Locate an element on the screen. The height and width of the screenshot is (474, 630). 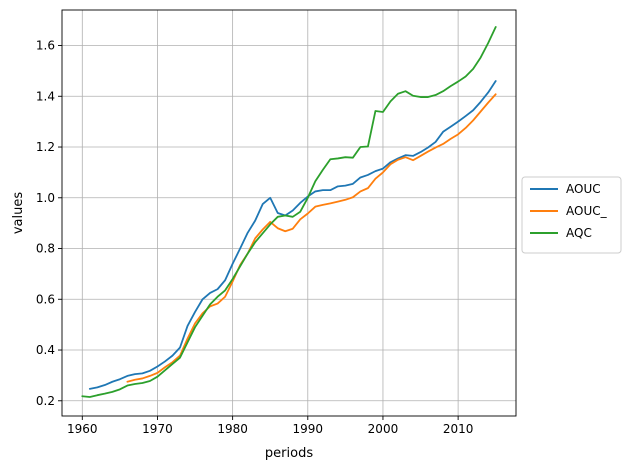
legend-item-aouc: AOUC_ is located at coordinates (569, 211).